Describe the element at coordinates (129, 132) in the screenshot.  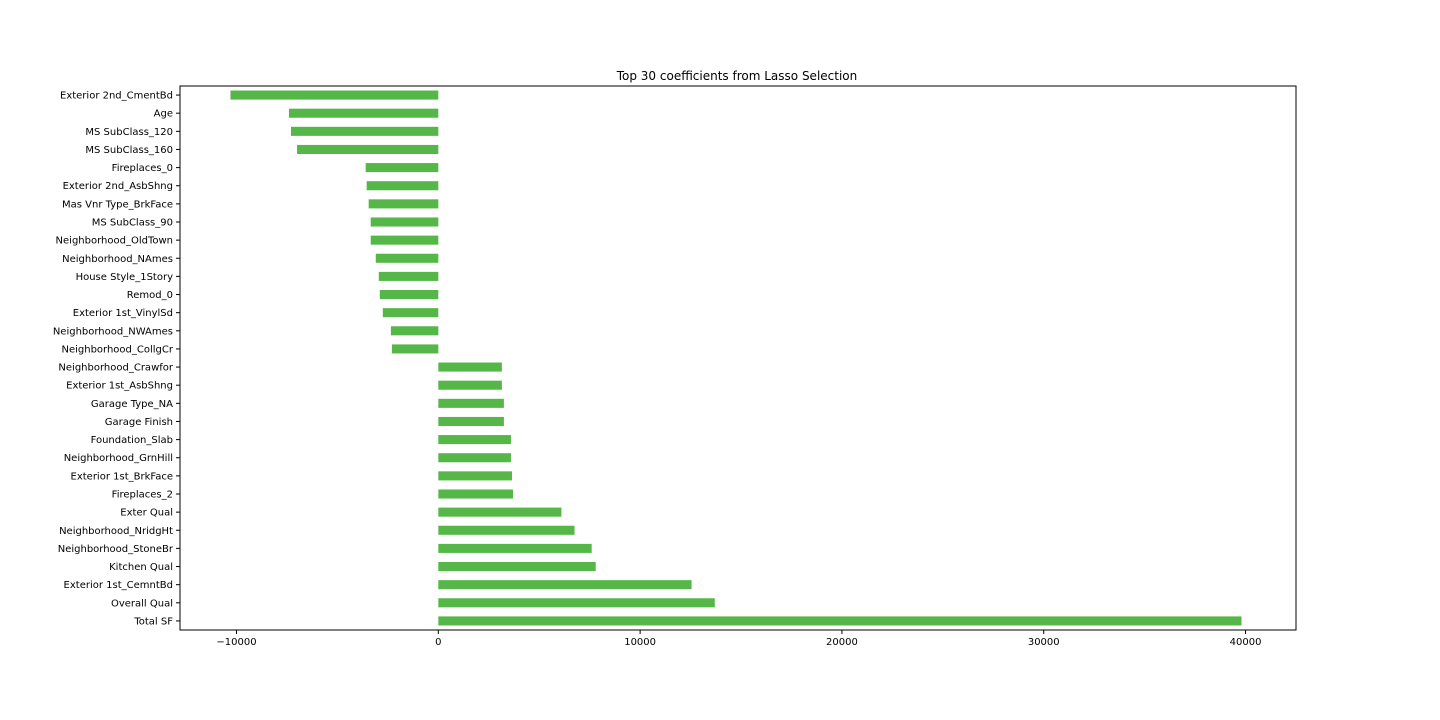
I see `y-tick-label: MS SubClass_120` at that location.